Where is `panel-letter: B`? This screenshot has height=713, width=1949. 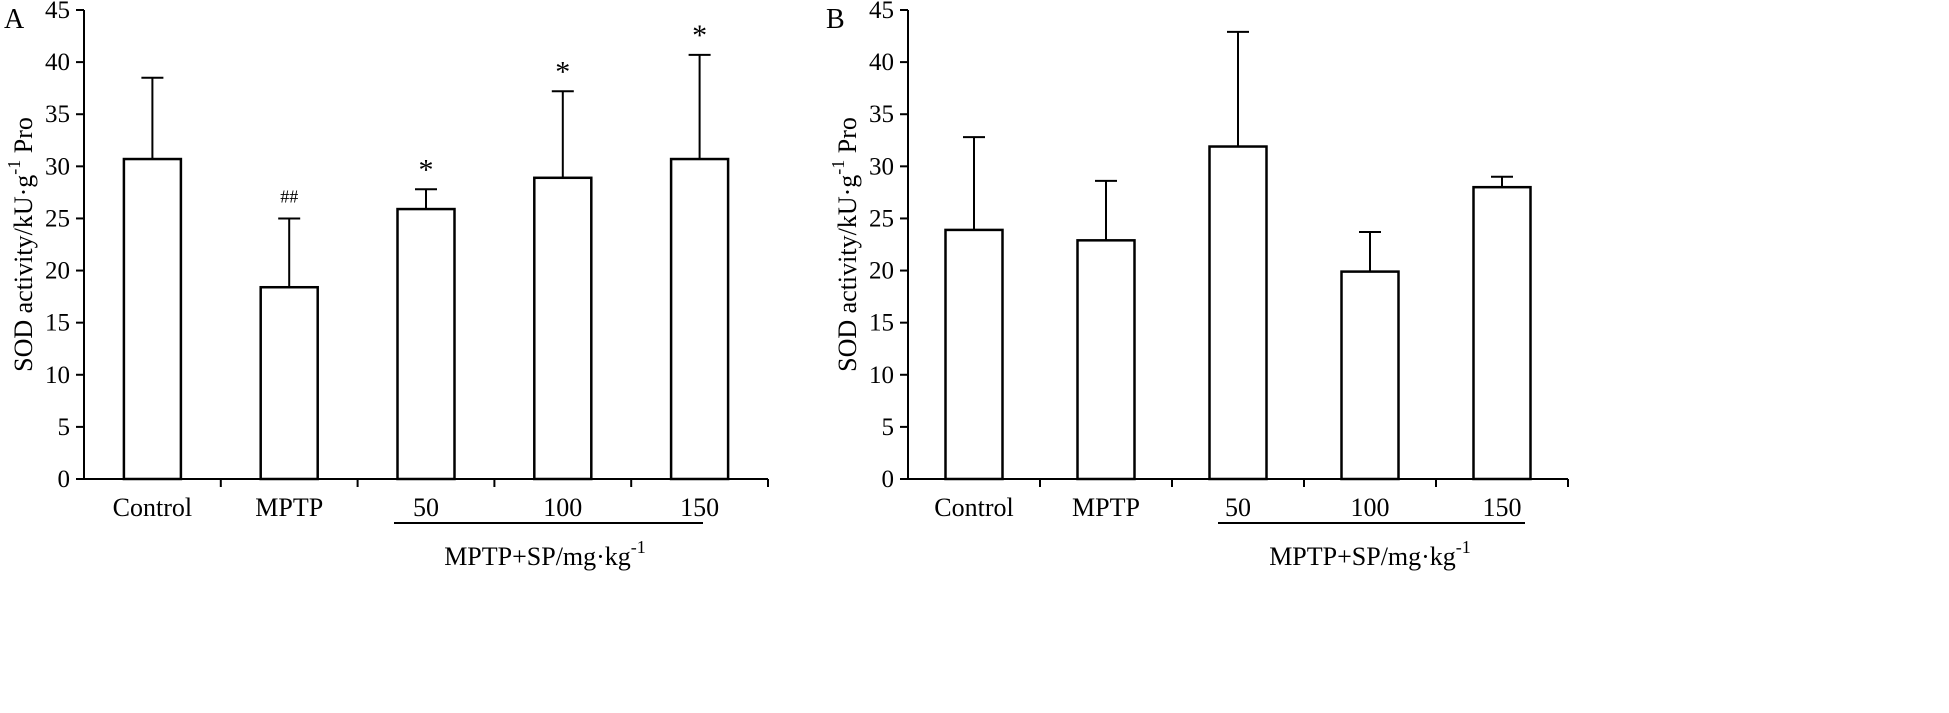 panel-letter: B is located at coordinates (835, 19).